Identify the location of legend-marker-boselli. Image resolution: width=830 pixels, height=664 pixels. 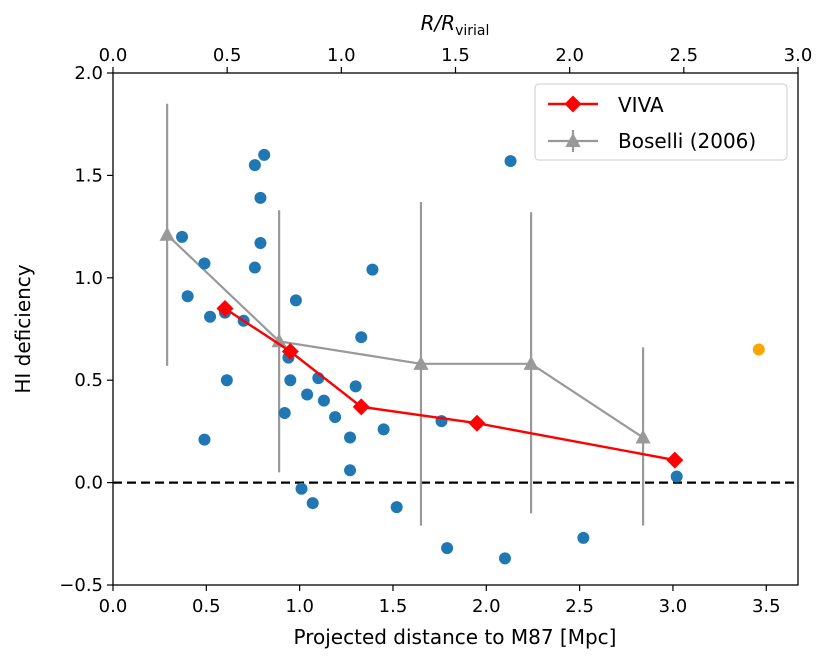
(573, 140).